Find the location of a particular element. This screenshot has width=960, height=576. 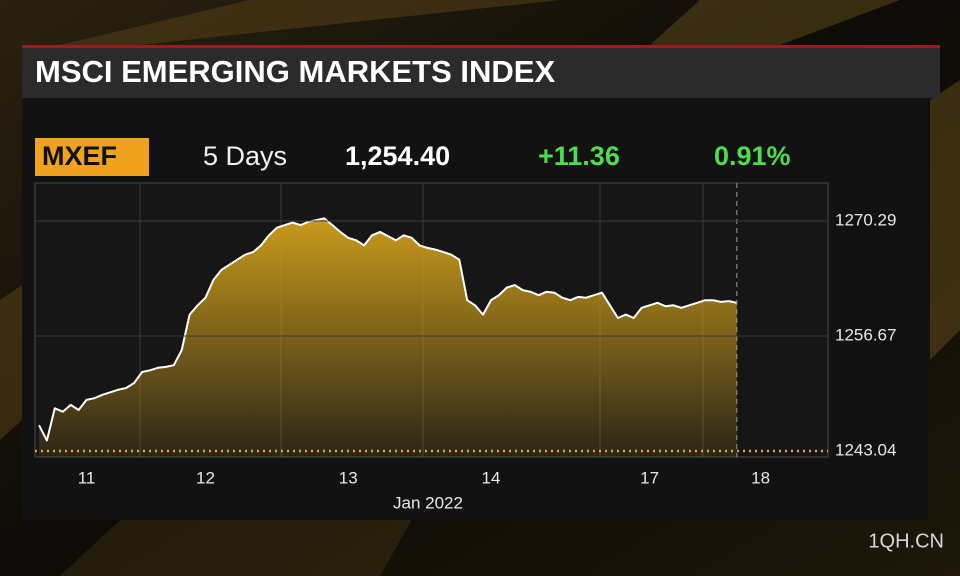

y-tick-label: 1270.29 is located at coordinates (865, 219).